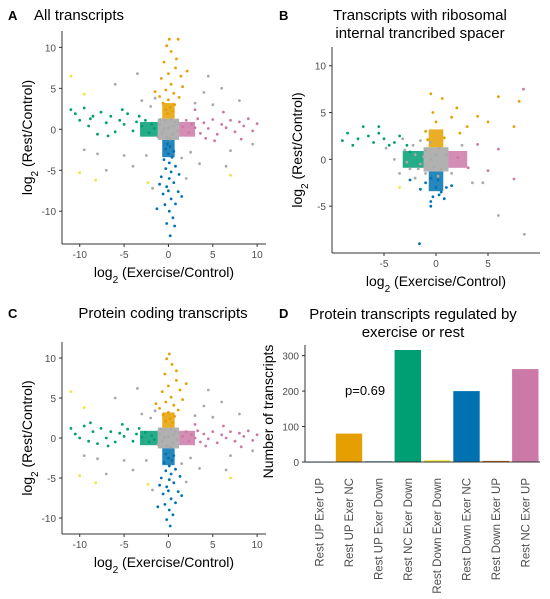  I want to click on y-tick-label: 300, so click(290, 357).